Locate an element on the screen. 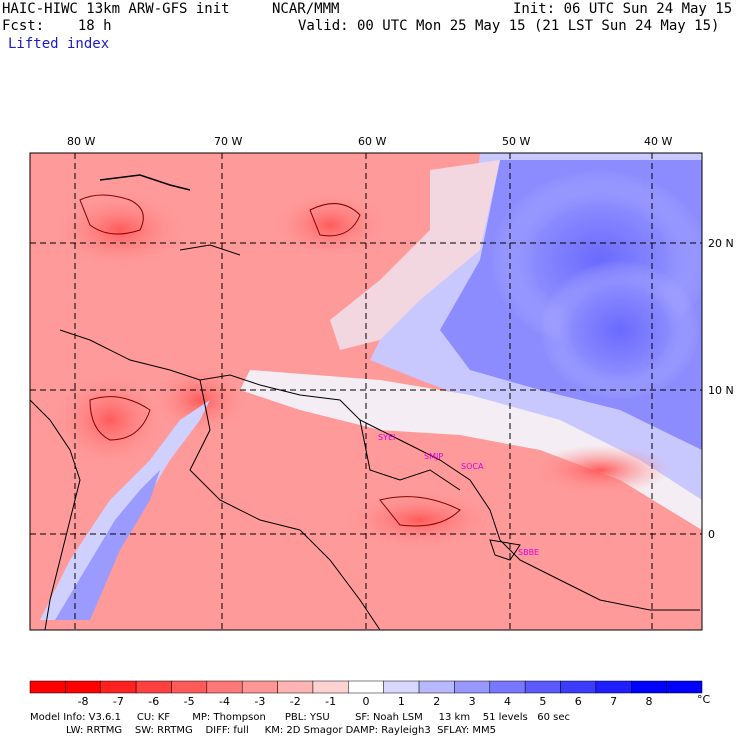  colorbar-tick-label: -3 is located at coordinates (259, 701).